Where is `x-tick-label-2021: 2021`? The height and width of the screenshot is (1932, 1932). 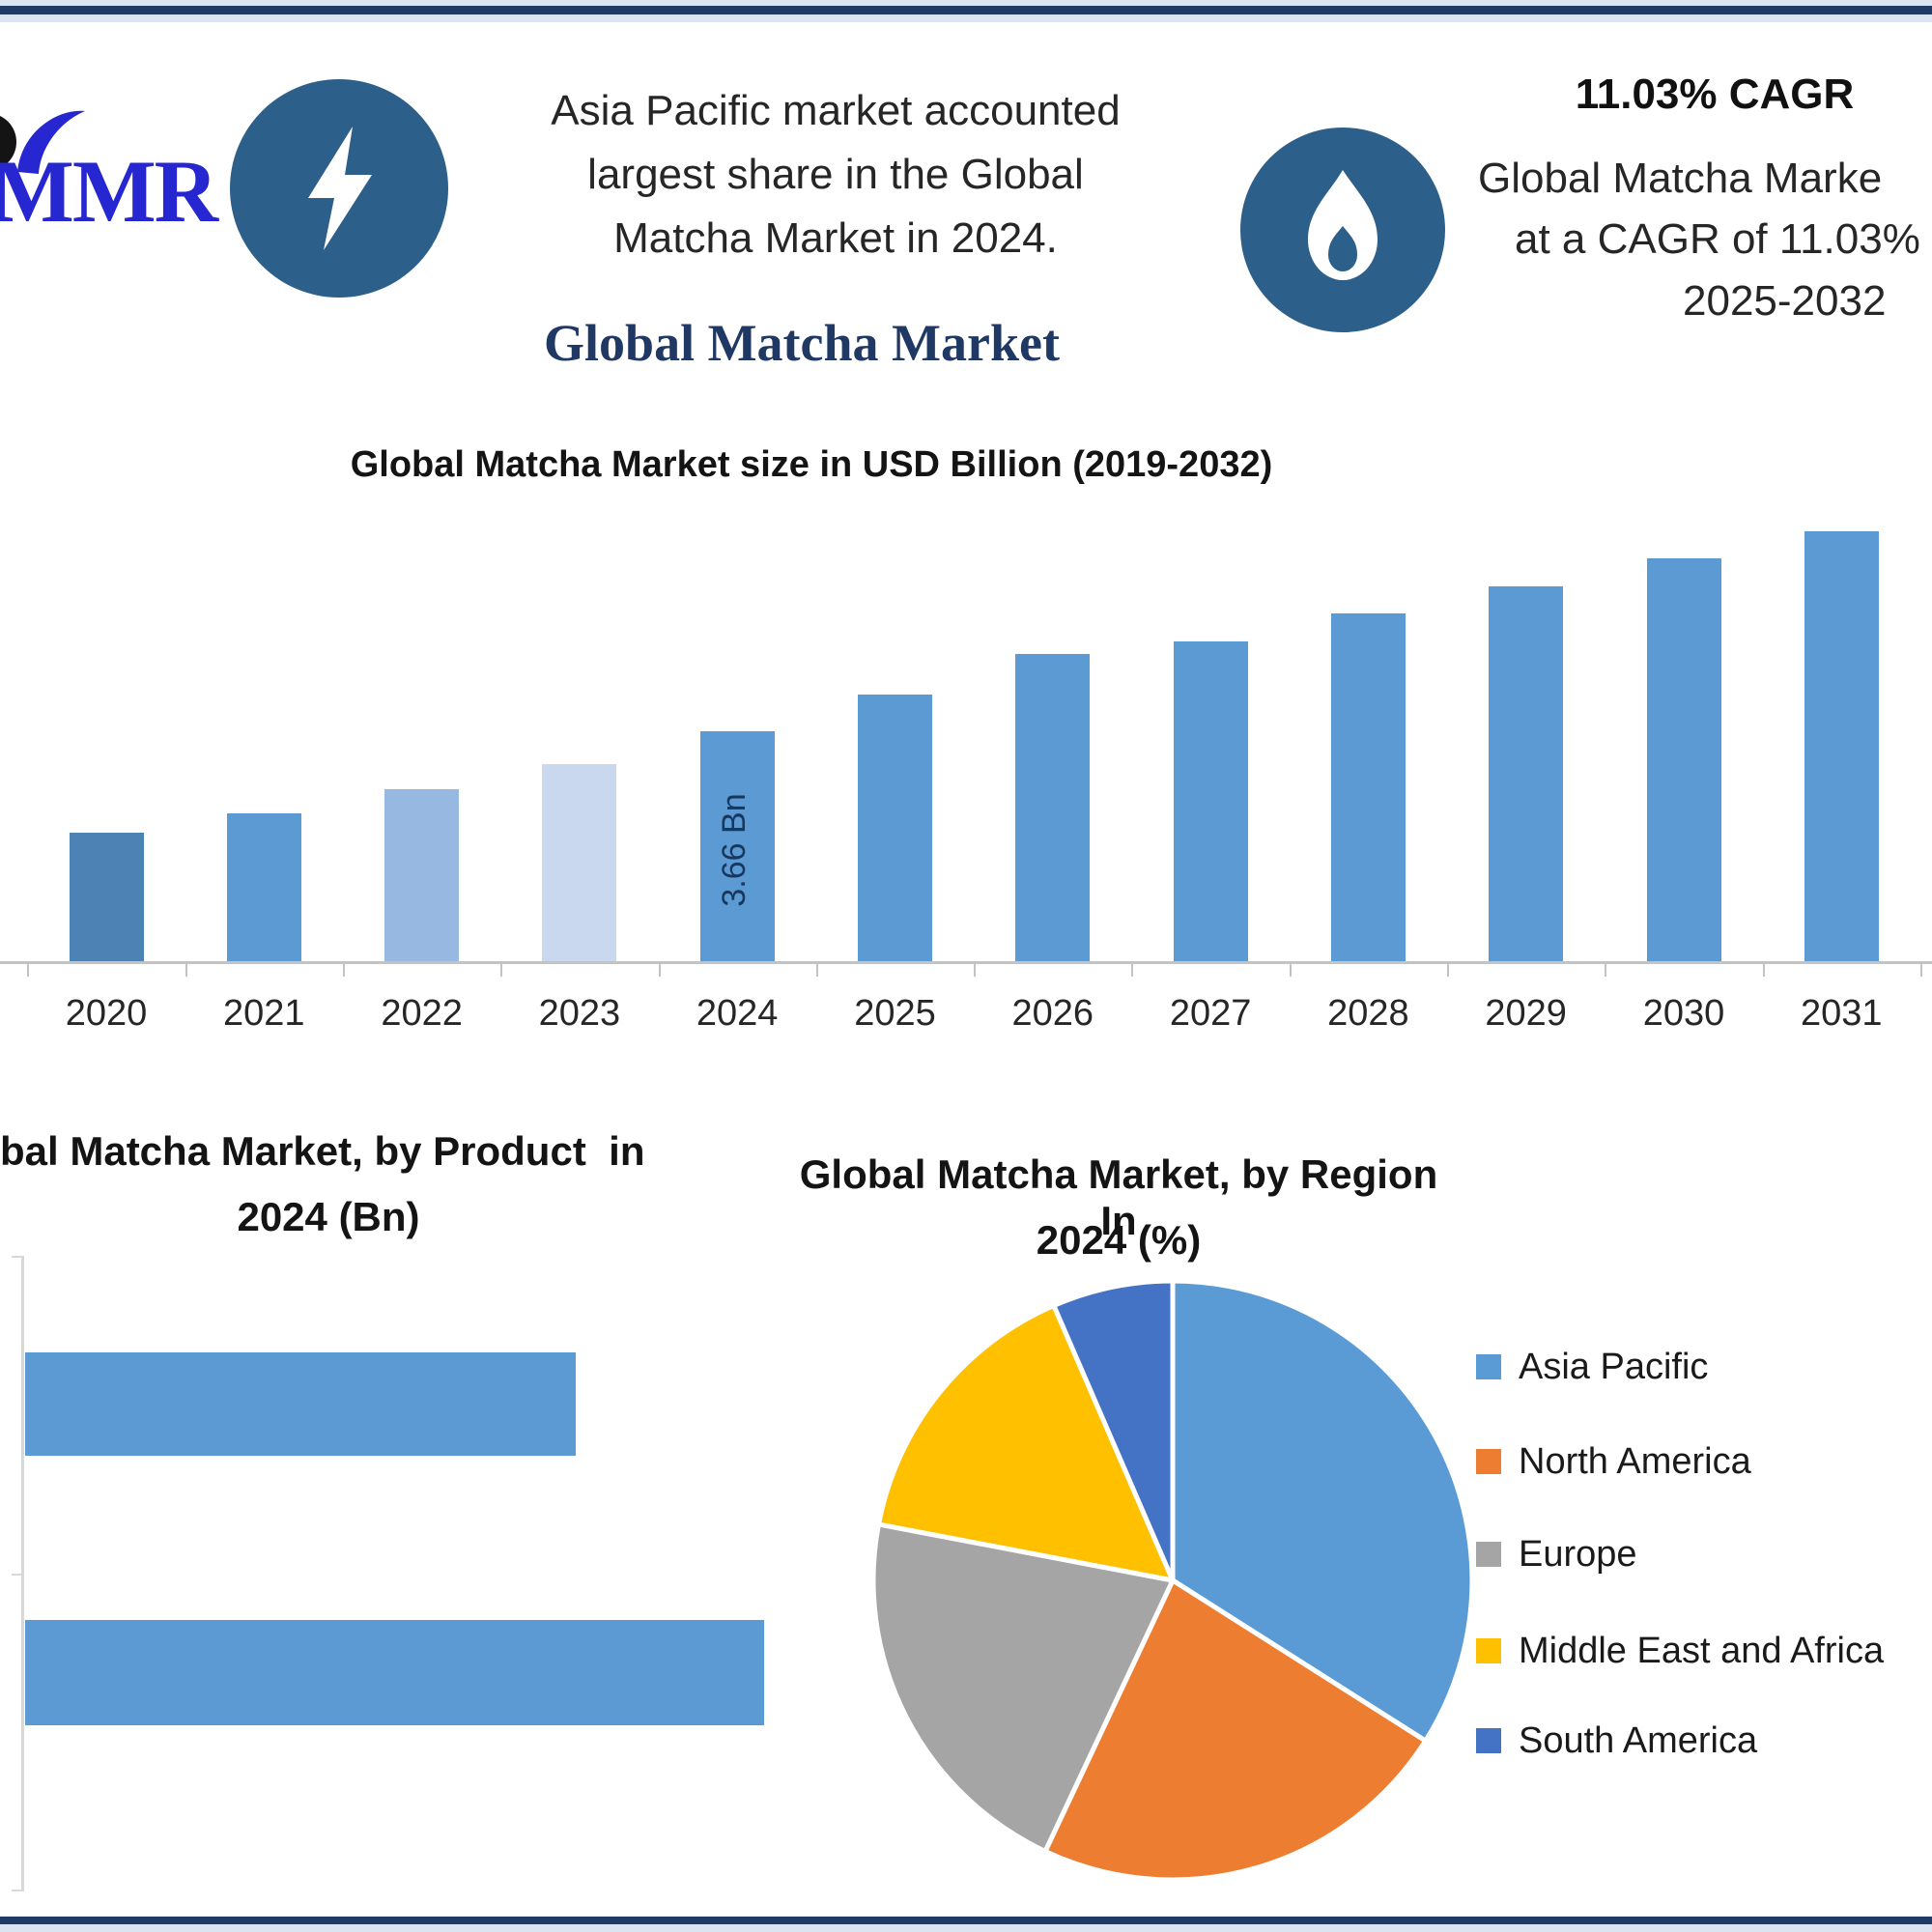
x-tick-label-2021: 2021 is located at coordinates (264, 1013).